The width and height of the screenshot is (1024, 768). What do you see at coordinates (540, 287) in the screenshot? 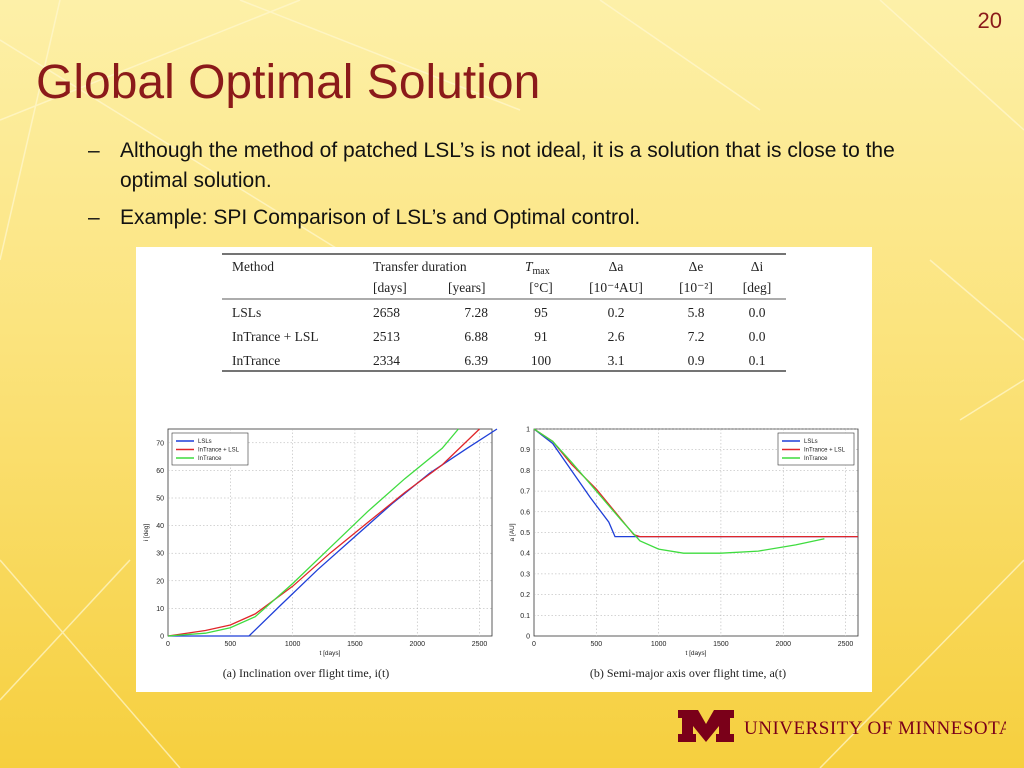
I see `col-unit-tmax: [°C]` at bounding box center [540, 287].